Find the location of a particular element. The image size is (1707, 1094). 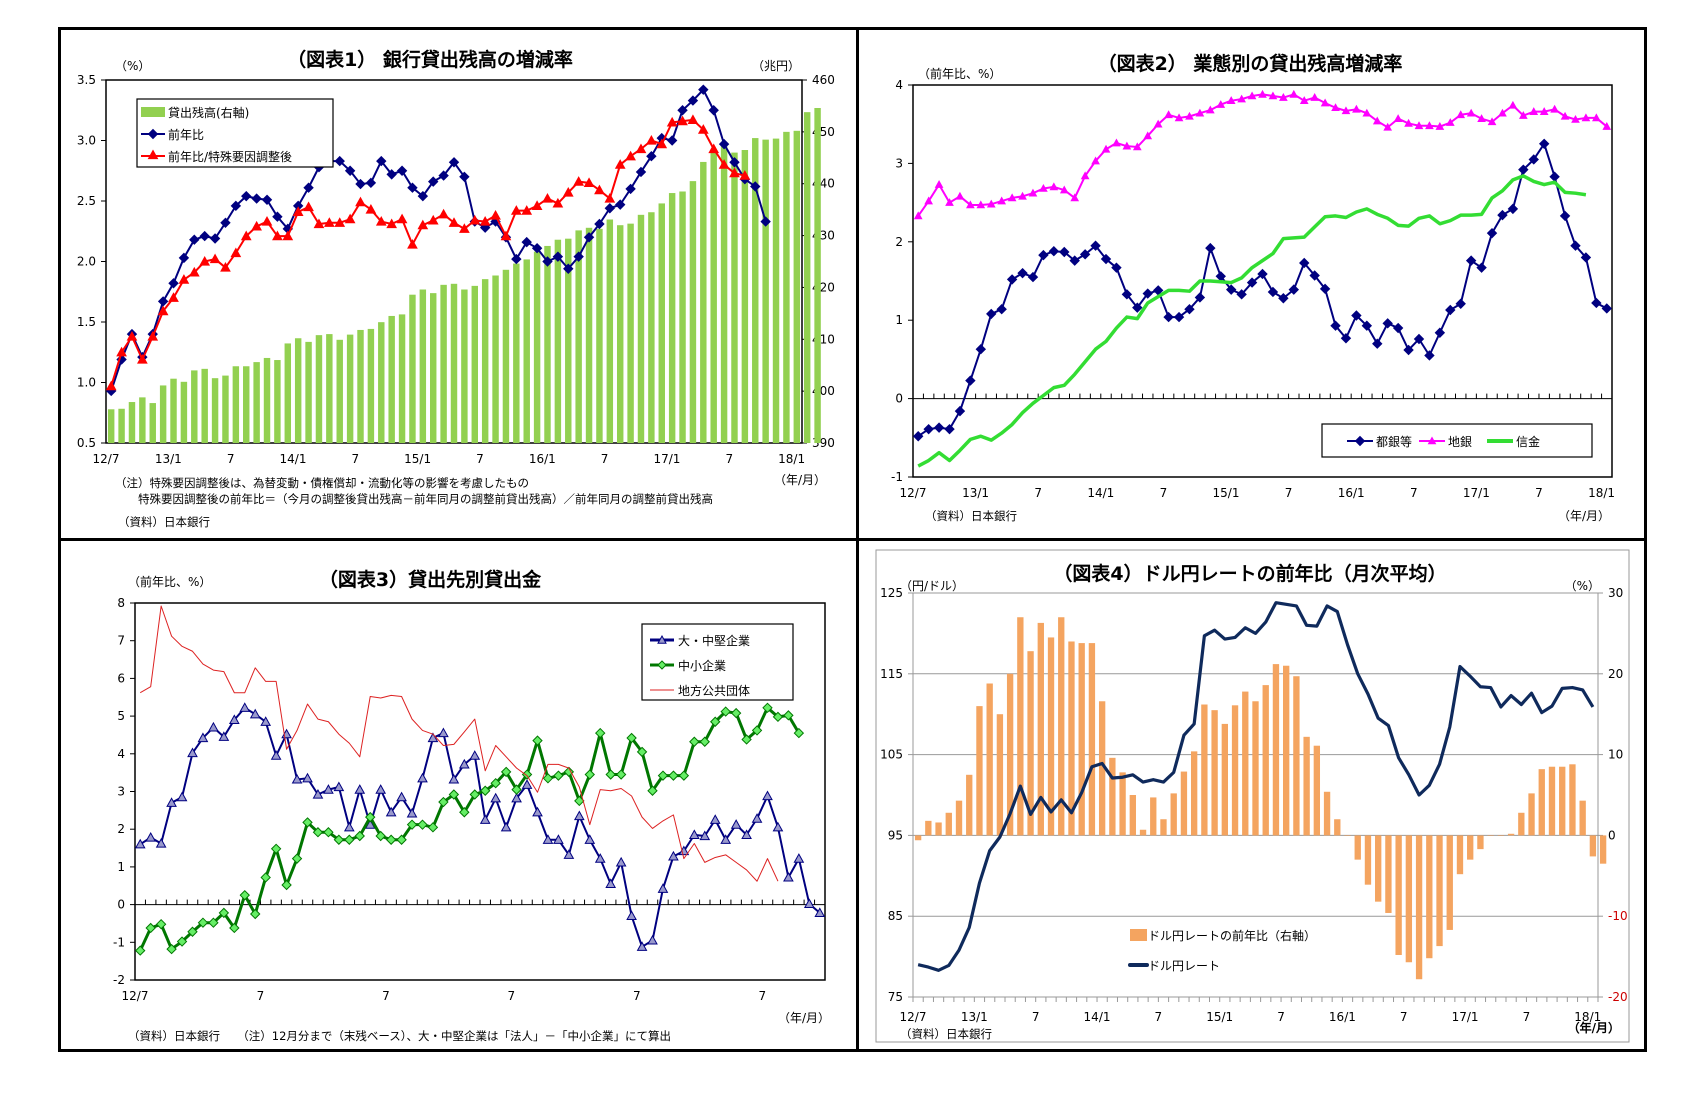

chart2-xtick-label: 7 is located at coordinates (1289, 493).